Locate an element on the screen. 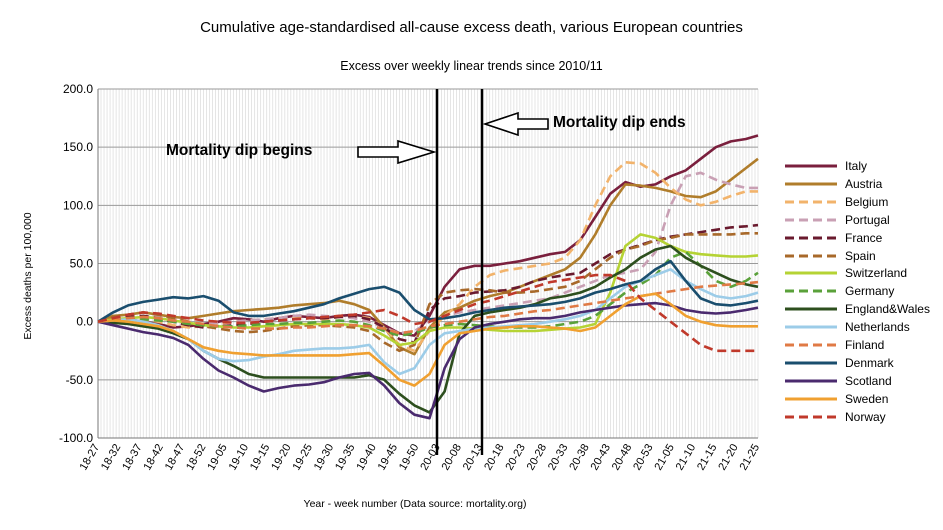  series-line-netherlands is located at coordinates (428, 322).